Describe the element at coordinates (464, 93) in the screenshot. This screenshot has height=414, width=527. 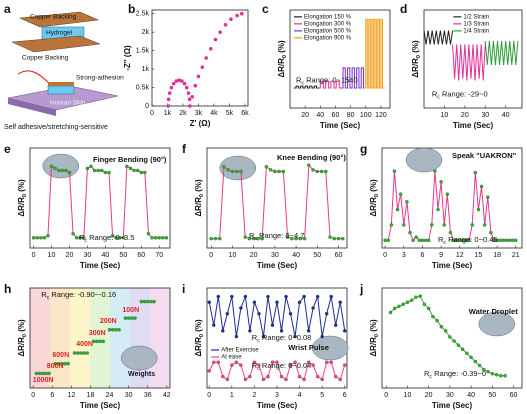
I see `text-part: Range: -29~0` at that location.